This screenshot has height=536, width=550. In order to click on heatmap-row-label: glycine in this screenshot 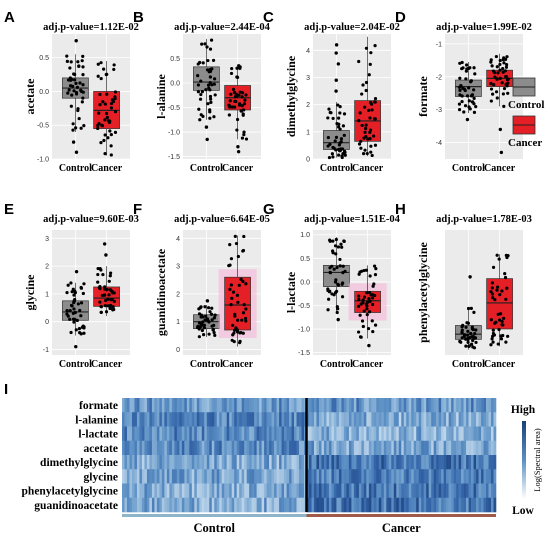, I will do `click(101, 477)`.